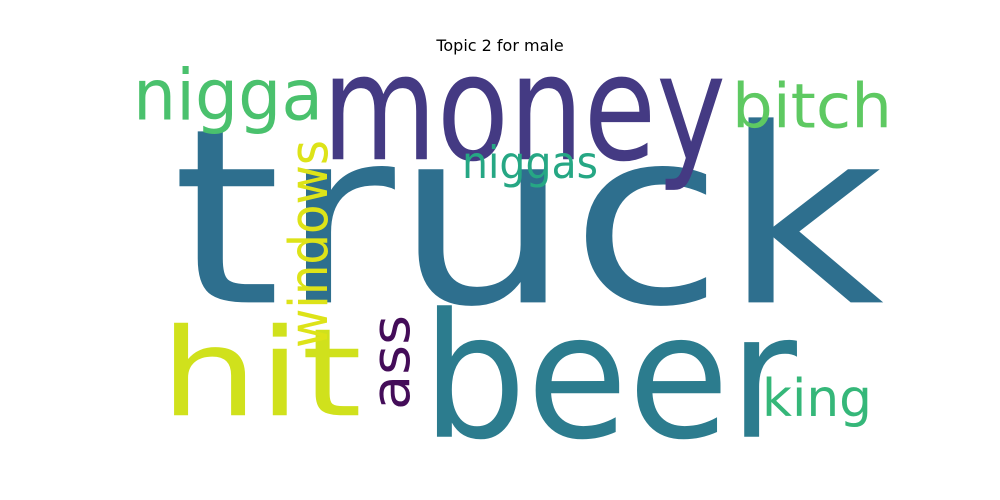 The height and width of the screenshot is (500, 1000). I want to click on word-hit: hit, so click(261, 374).